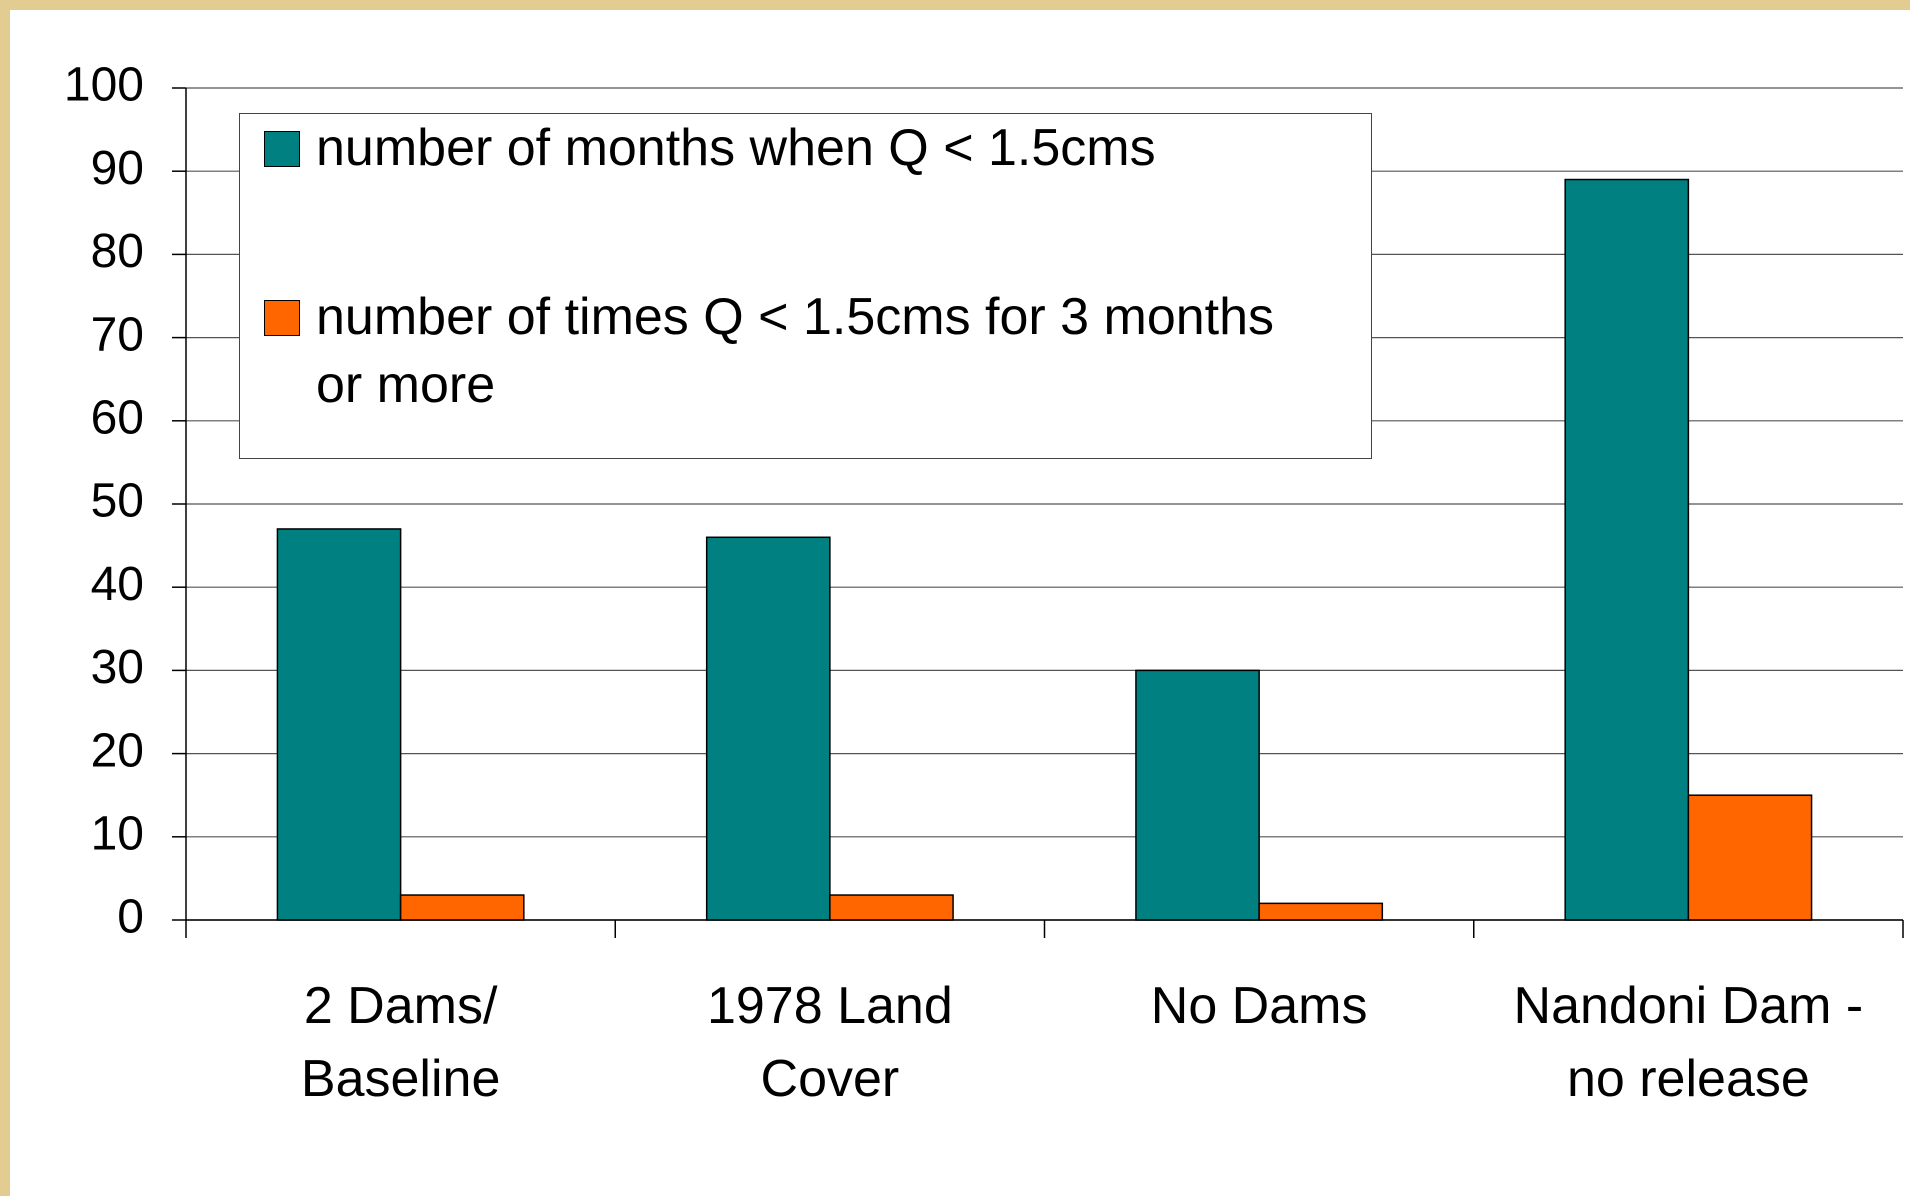  Describe the element at coordinates (1259, 1006) in the screenshot. I see `x-tick-label: No Dams` at that location.